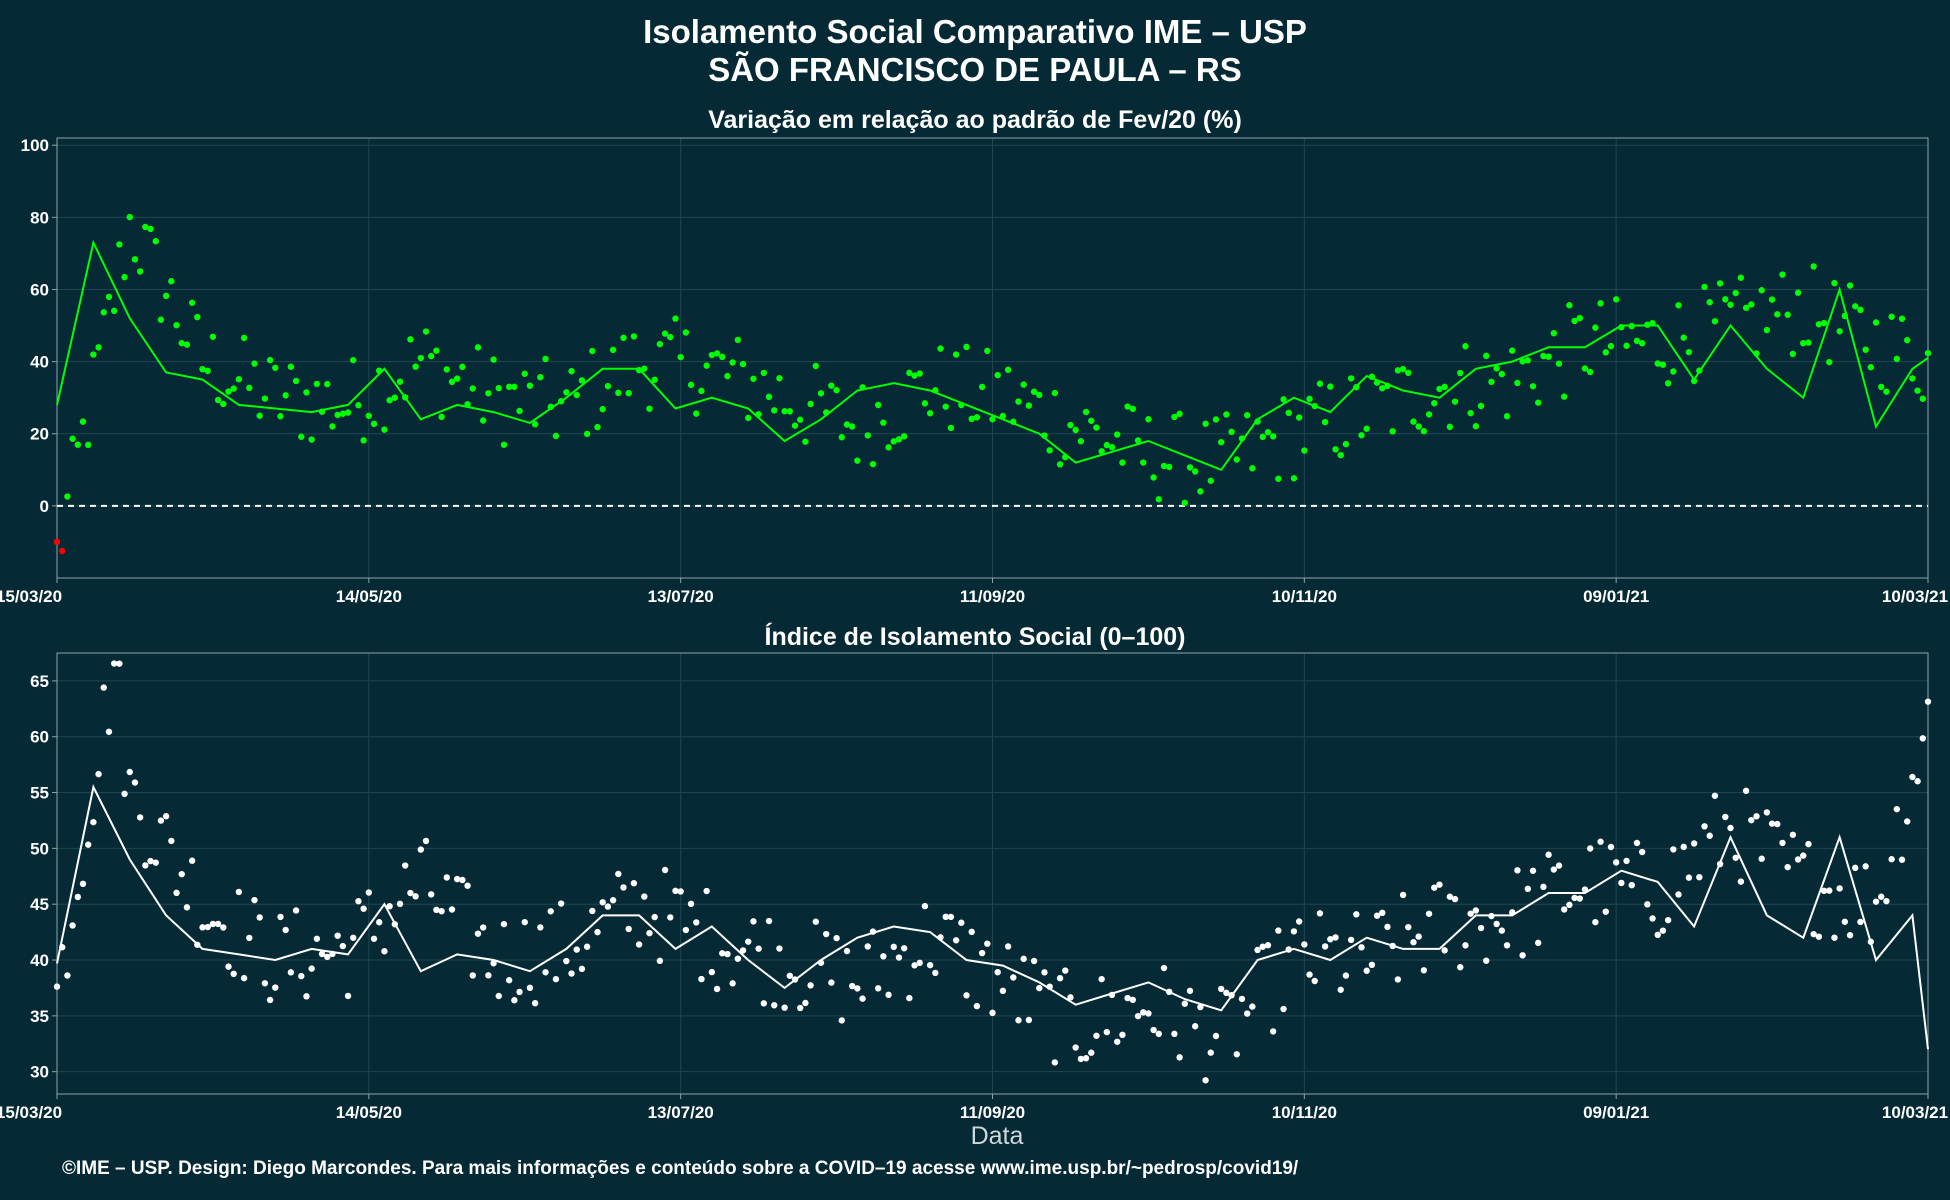 The image size is (1950, 1200). Describe the element at coordinates (44, 506) in the screenshot. I see `y-tick-label: 0` at that location.